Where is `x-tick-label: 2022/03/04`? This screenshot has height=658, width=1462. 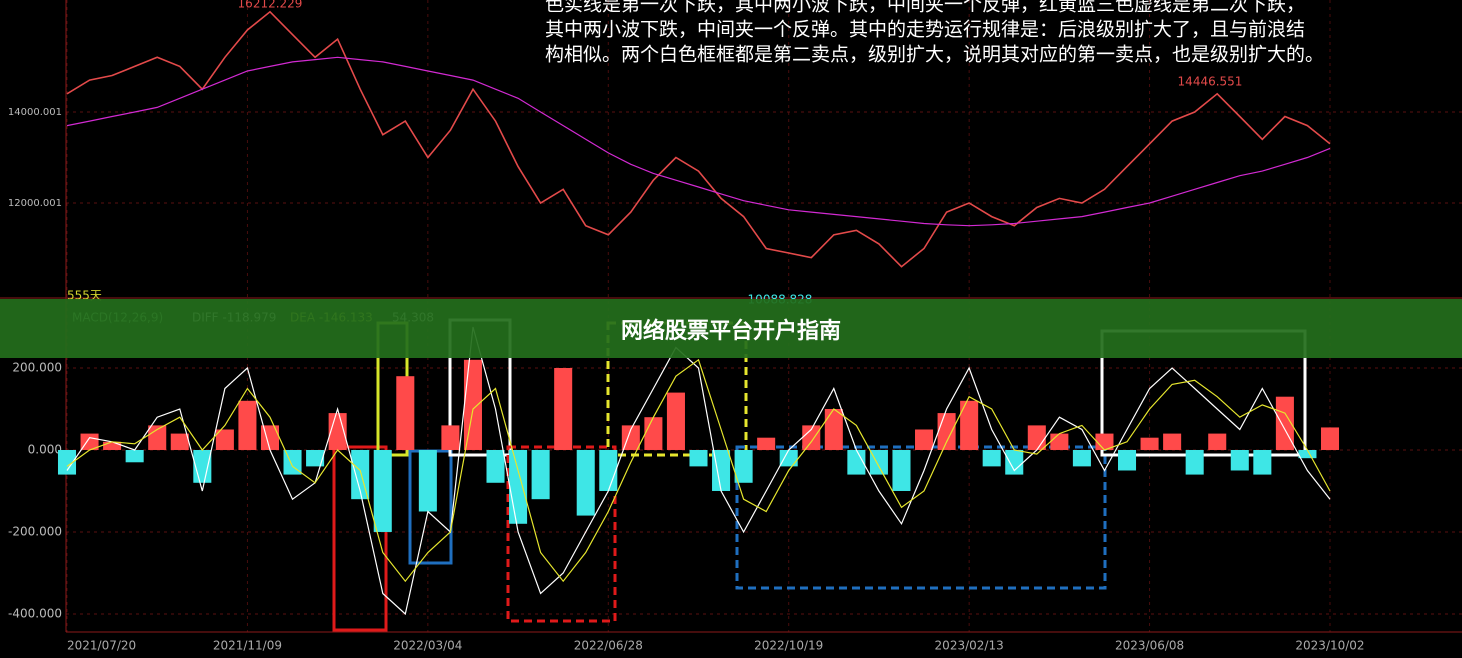
x-tick-label: 2022/03/04 is located at coordinates (427, 646).